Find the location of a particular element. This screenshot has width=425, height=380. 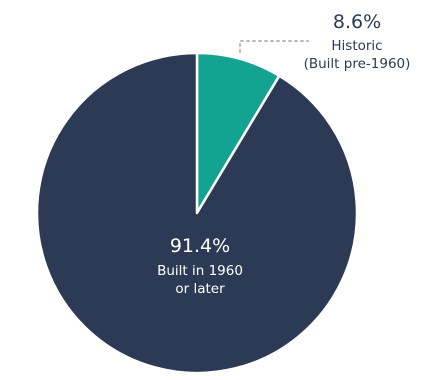

slice-1-value-label: 91.4% is located at coordinates (200, 246).